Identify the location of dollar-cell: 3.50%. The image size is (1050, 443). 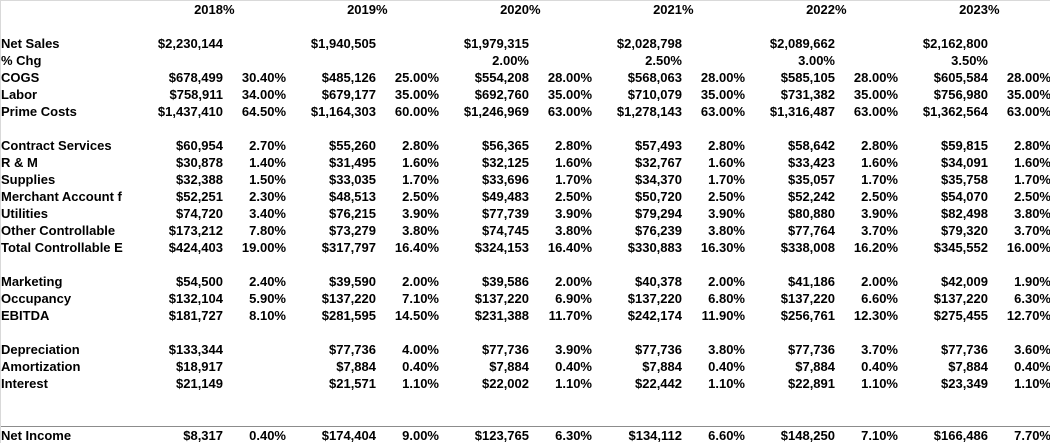
(969, 60).